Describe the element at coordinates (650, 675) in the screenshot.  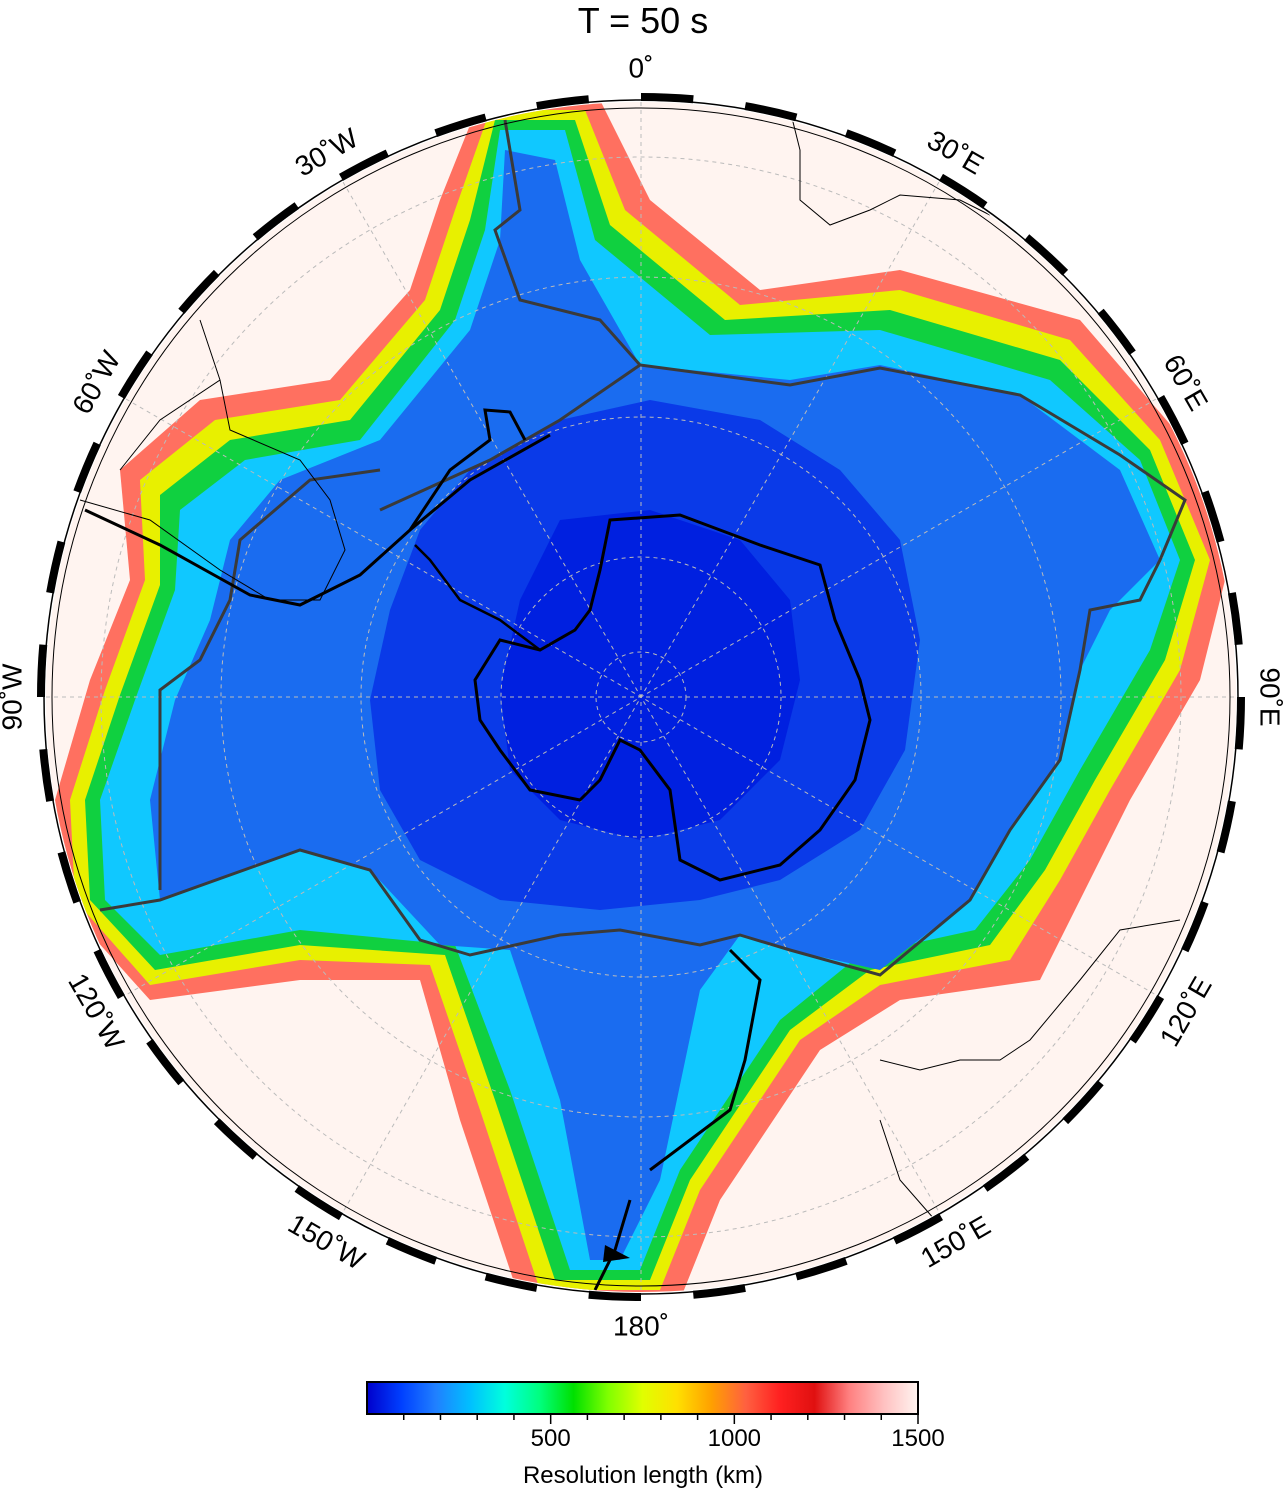
I see `resolution-core-darkest` at that location.